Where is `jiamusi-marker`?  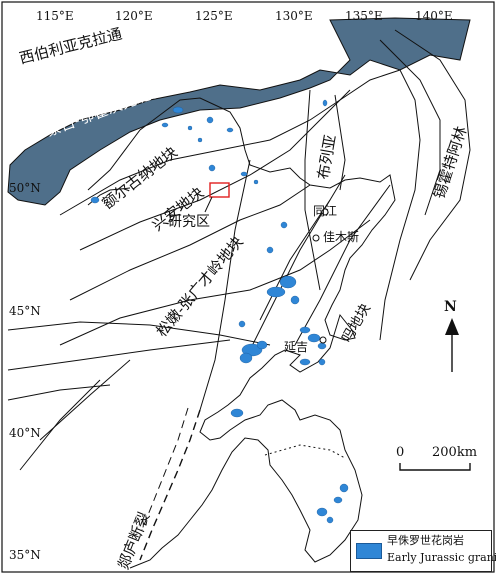
jiamusi-marker is located at coordinates (316, 238).